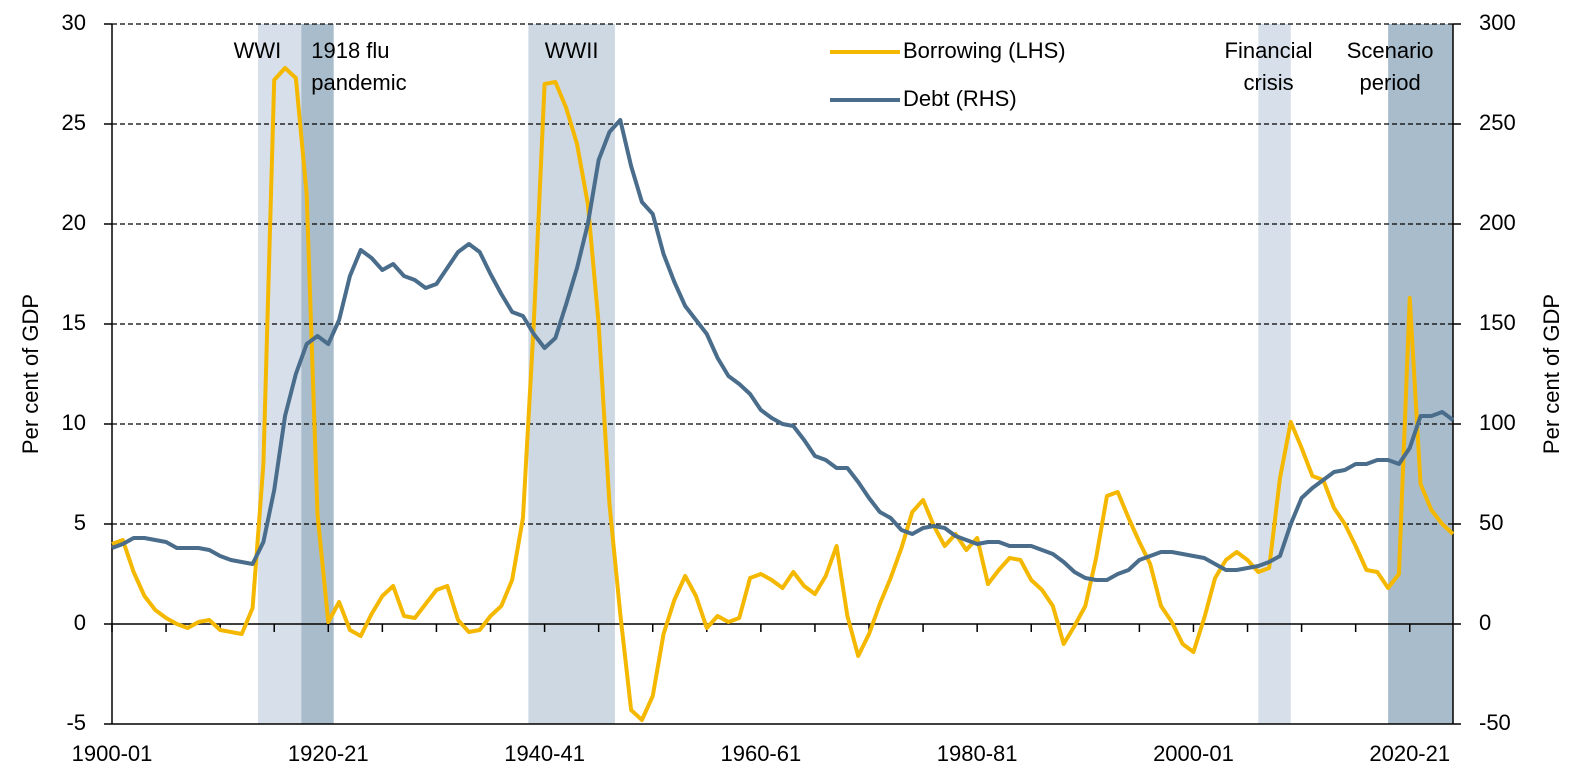 This screenshot has height=779, width=1581. Describe the element at coordinates (80, 622) in the screenshot. I see `y-tick-label: 0` at that location.